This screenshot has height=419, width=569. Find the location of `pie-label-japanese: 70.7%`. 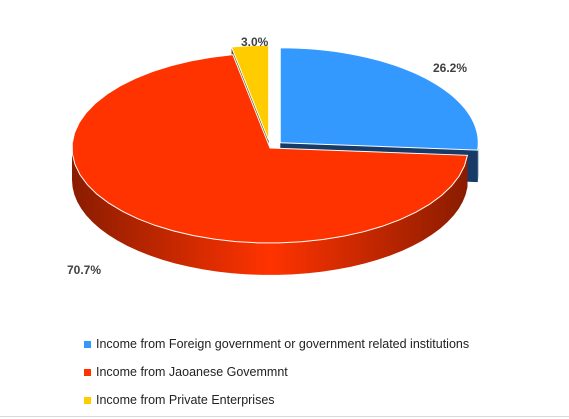

pie-label-japanese: 70.7% is located at coordinates (84, 270).